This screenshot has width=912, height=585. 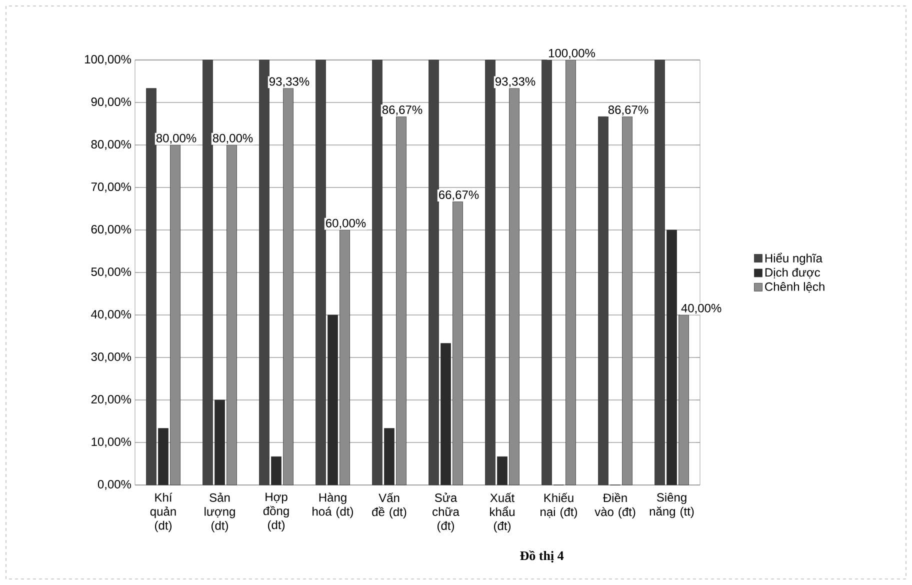 What do you see at coordinates (793, 258) in the screenshot?
I see `legend-label: Hiểu nghĩa` at bounding box center [793, 258].